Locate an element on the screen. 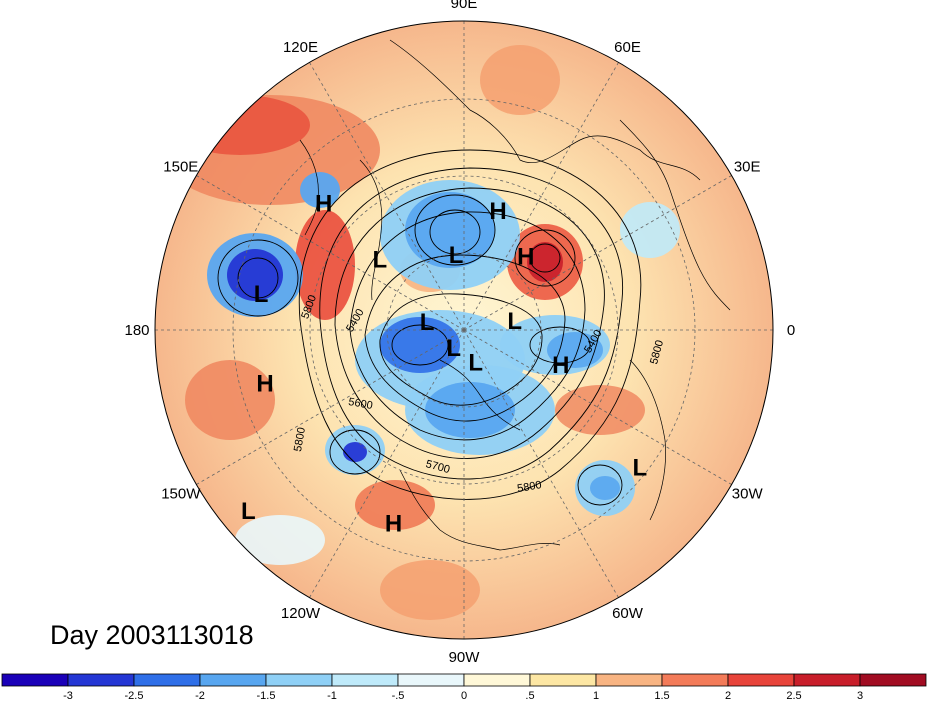  meridian-label: 90W is located at coordinates (465, 657).